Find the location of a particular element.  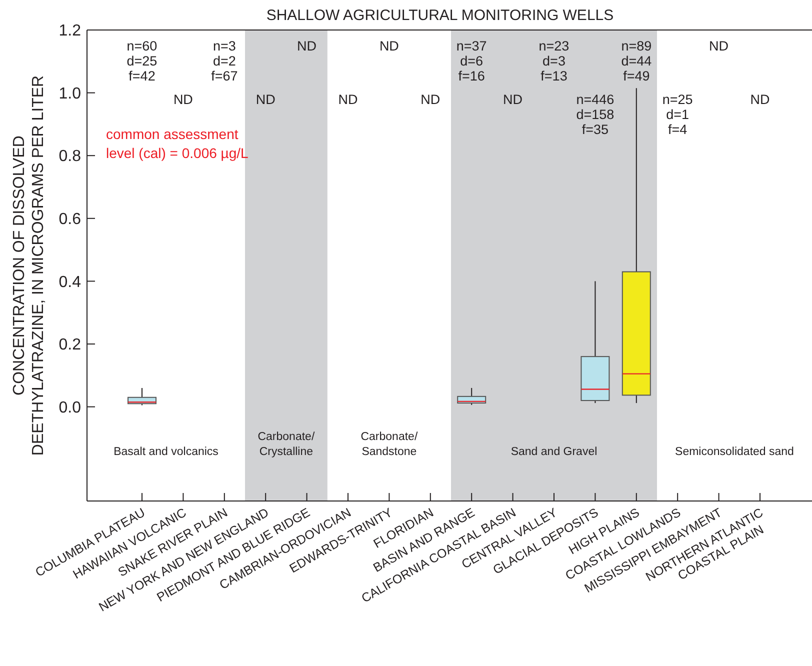

annotation: common assessment level (cal) = 0.006 µg/L is located at coordinates (177, 143).